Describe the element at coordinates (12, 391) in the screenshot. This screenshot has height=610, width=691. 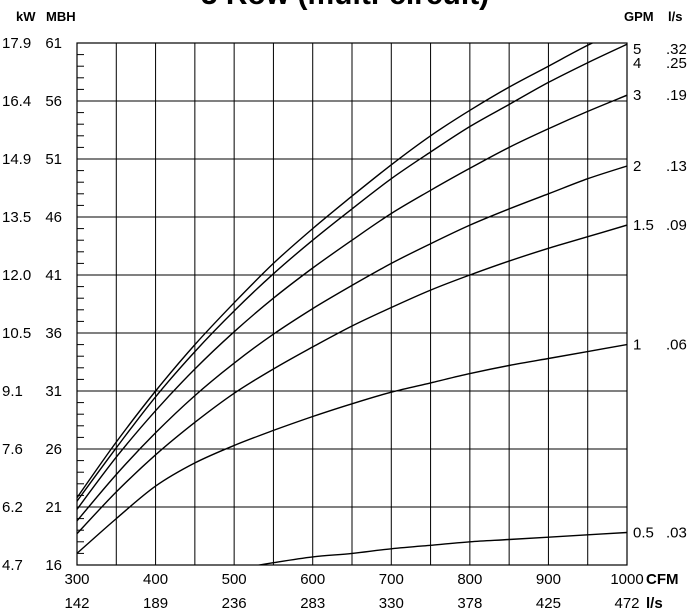
I see `y-tick-label-kw: 9.1` at that location.